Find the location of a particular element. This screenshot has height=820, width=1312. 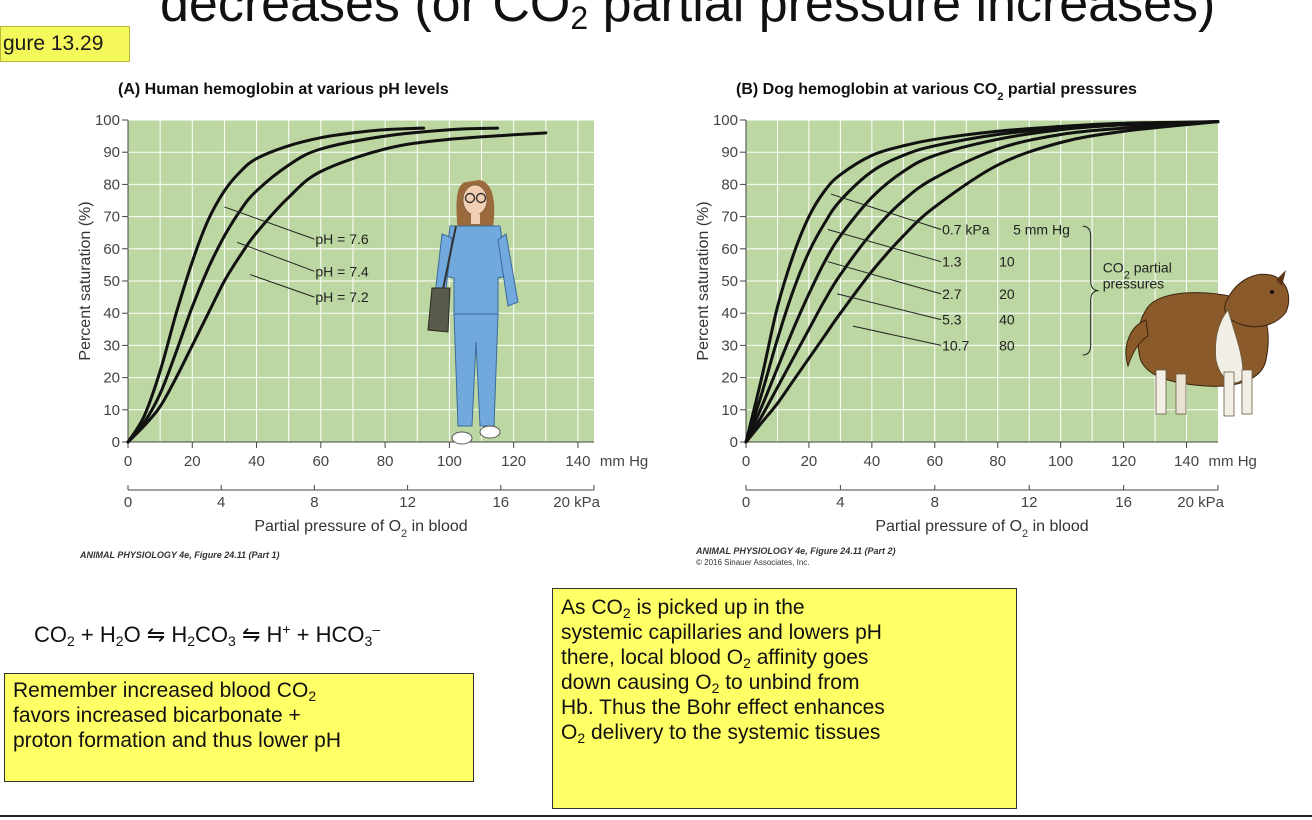

grid is located at coordinates (982, 280).